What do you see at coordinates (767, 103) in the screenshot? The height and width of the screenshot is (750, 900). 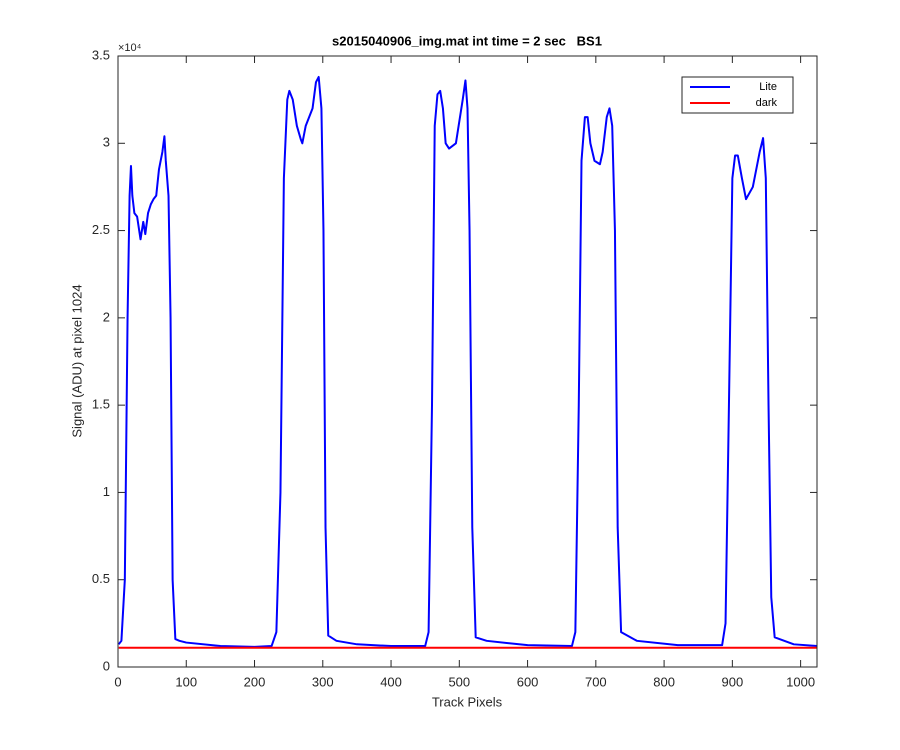 I see `legend-label: dark` at bounding box center [767, 103].